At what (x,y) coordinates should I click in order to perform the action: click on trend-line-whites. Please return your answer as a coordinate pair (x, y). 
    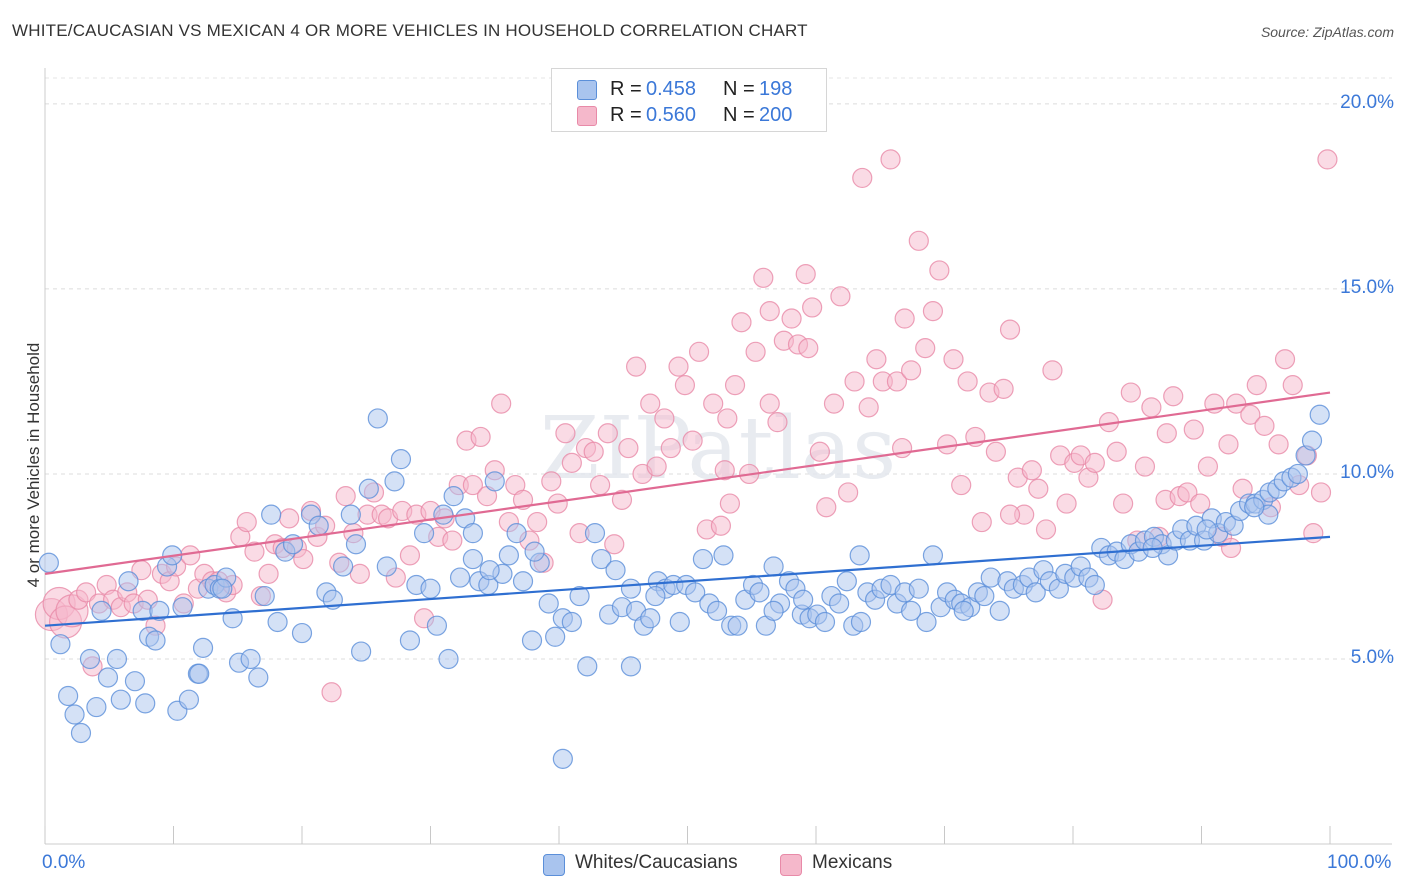
    Looking at the image, I should click on (687, 581).